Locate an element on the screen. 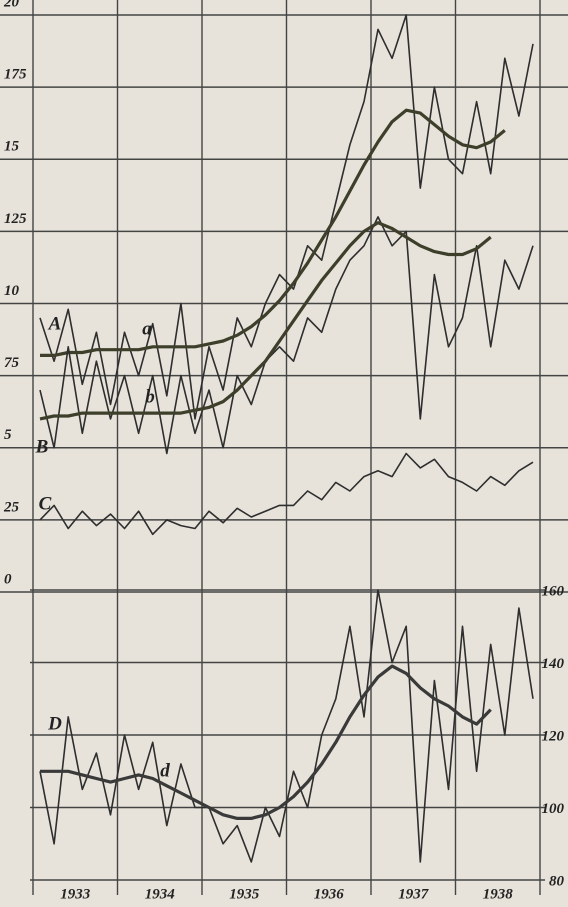 This screenshot has height=907, width=568. y-tick-label: 0 is located at coordinates (8, 579).